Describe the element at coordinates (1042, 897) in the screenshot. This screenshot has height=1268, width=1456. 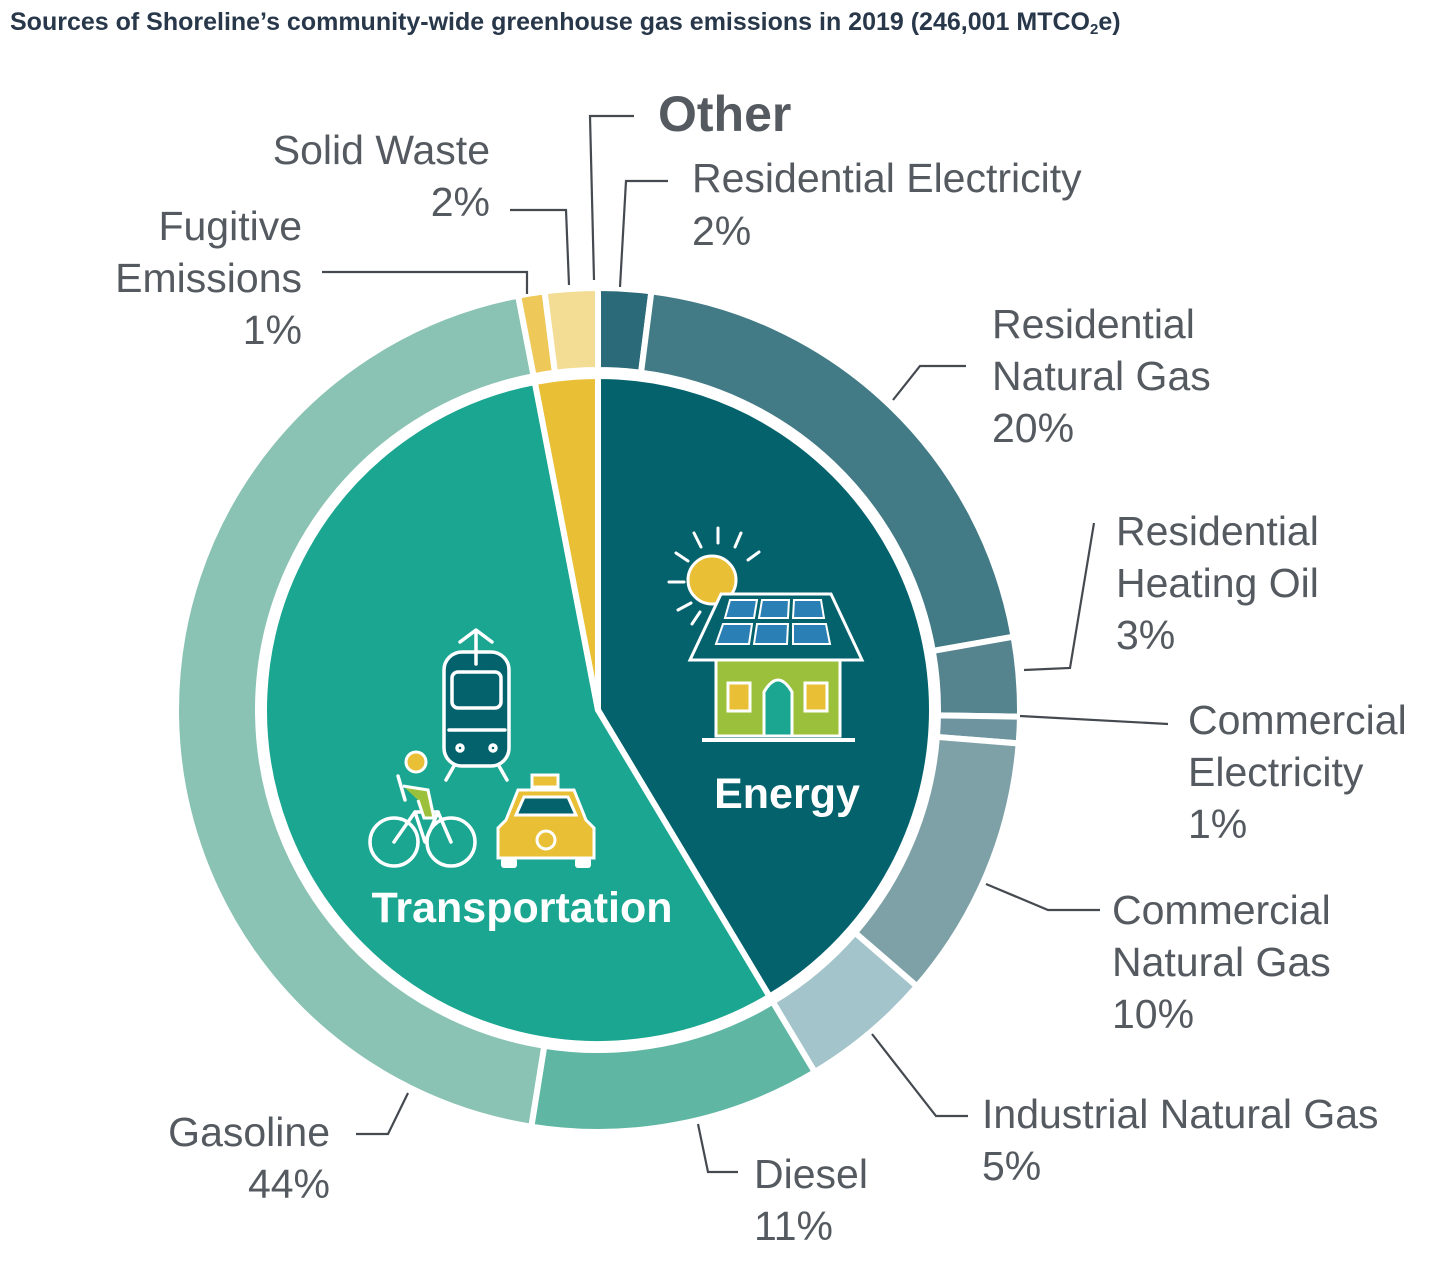
I see `leader-commercial-natural-gas` at that location.